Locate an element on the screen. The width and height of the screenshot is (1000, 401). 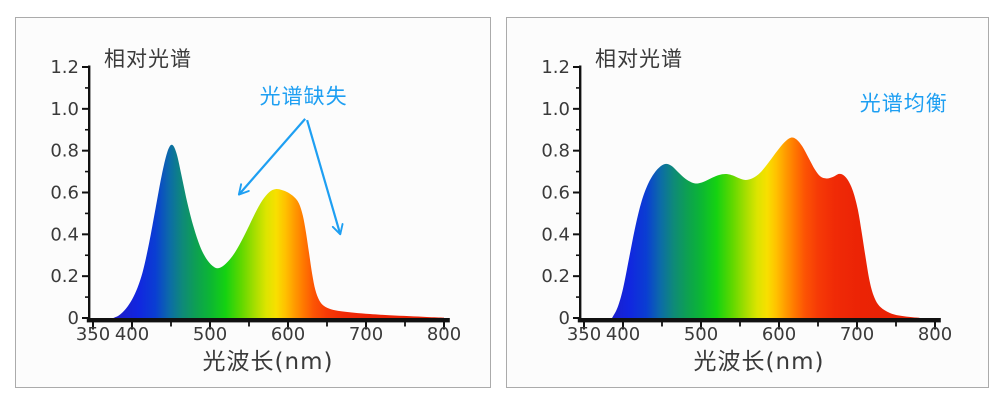
annotation-label: 光谱缺失 is located at coordinates (304, 96).